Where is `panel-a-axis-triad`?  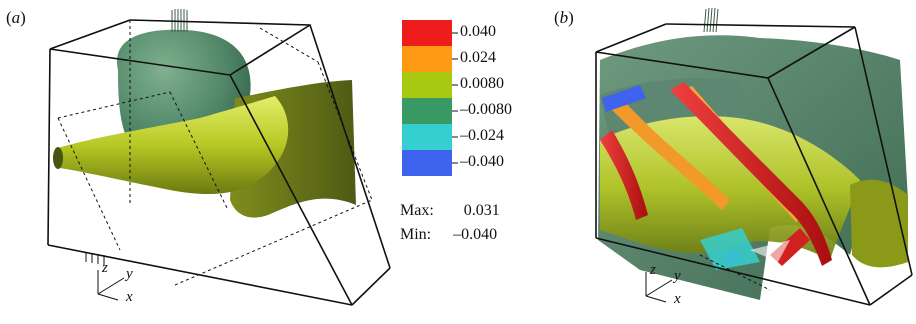
panel-a-axis-triad is located at coordinates (111, 285).